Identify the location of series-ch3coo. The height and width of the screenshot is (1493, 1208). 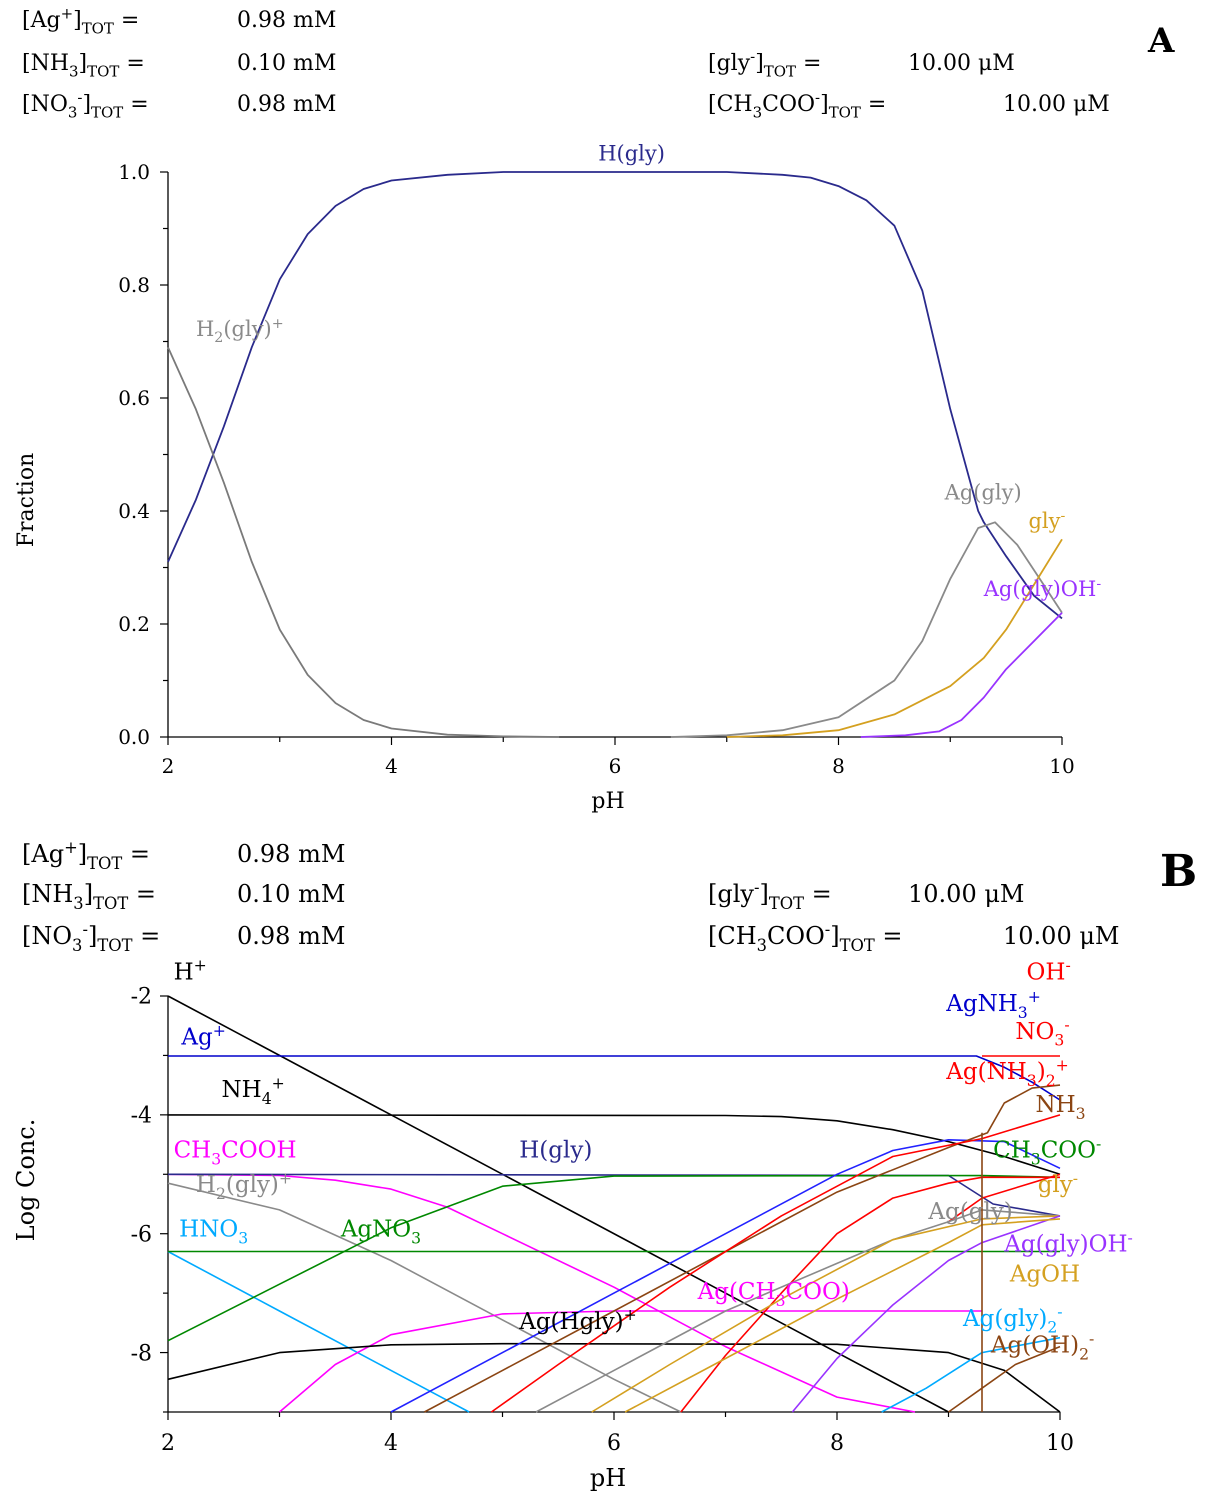
(725, 1276).